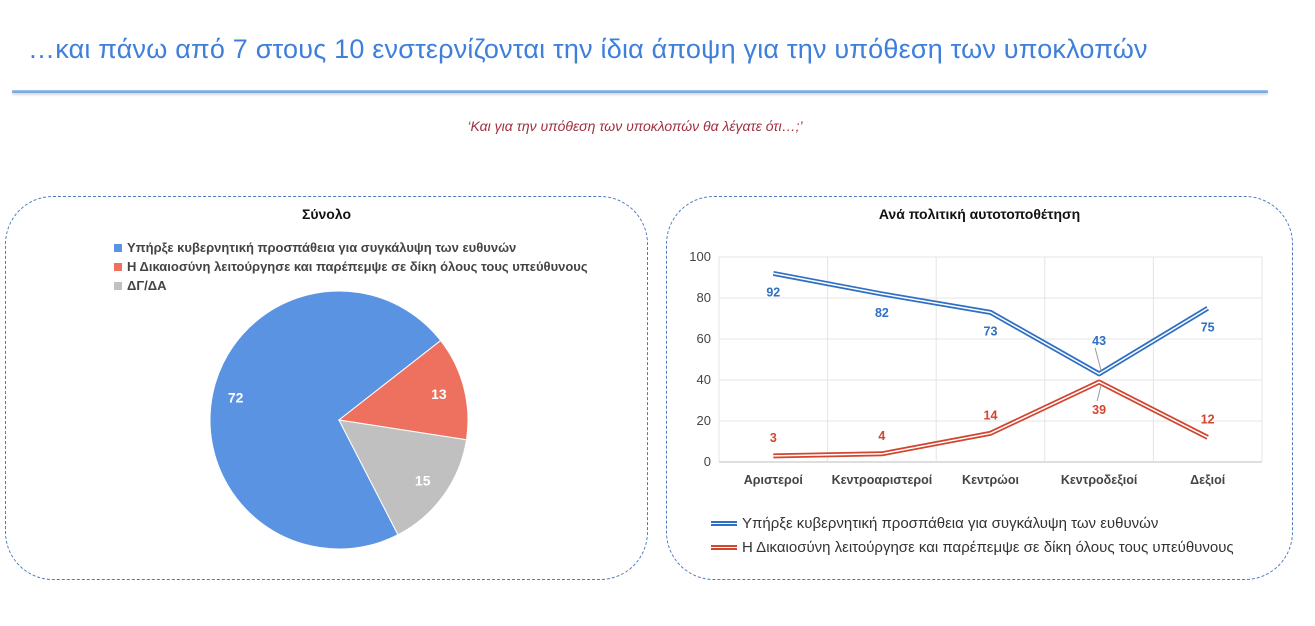 The width and height of the screenshot is (1315, 626). What do you see at coordinates (640, 91) in the screenshot?
I see `title-divider` at bounding box center [640, 91].